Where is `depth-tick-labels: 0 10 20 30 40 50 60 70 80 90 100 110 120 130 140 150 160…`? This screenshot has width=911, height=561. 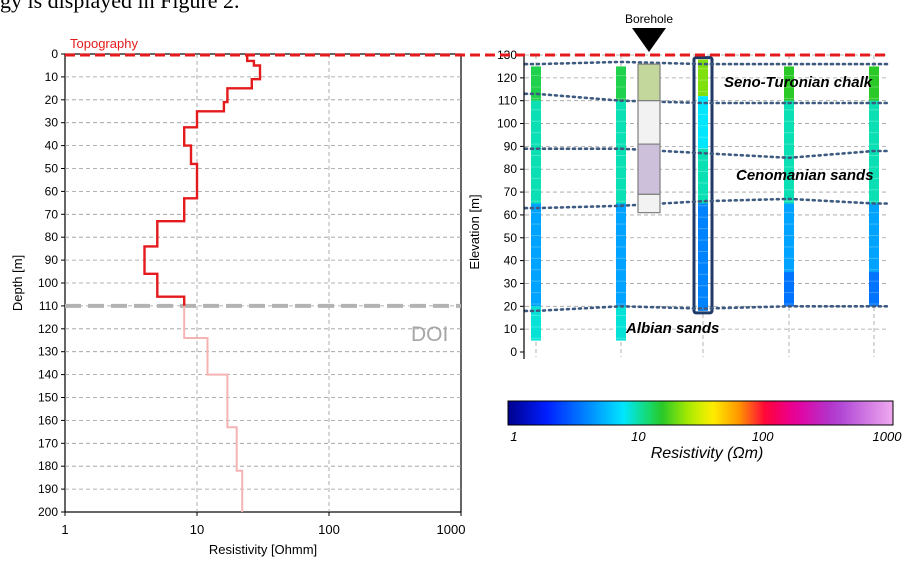
depth-tick-labels: 0 10 20 30 40 50 60 70 80 90 100 110 120 130 140 150 160… is located at coordinates (51, 283).